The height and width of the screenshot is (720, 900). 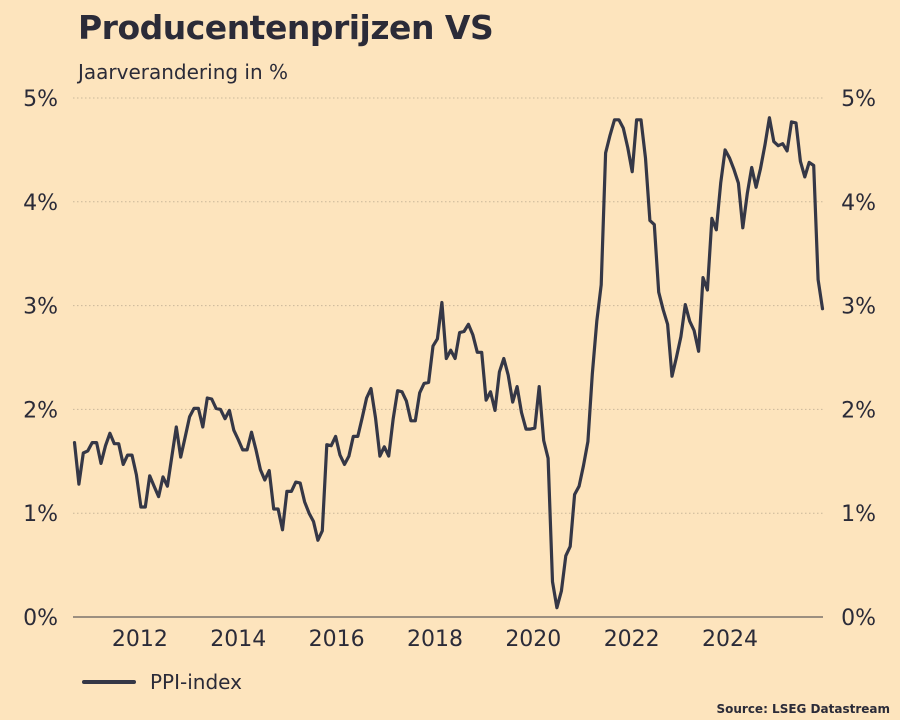 I want to click on x-tick-label: 2024, so click(x=730, y=639).